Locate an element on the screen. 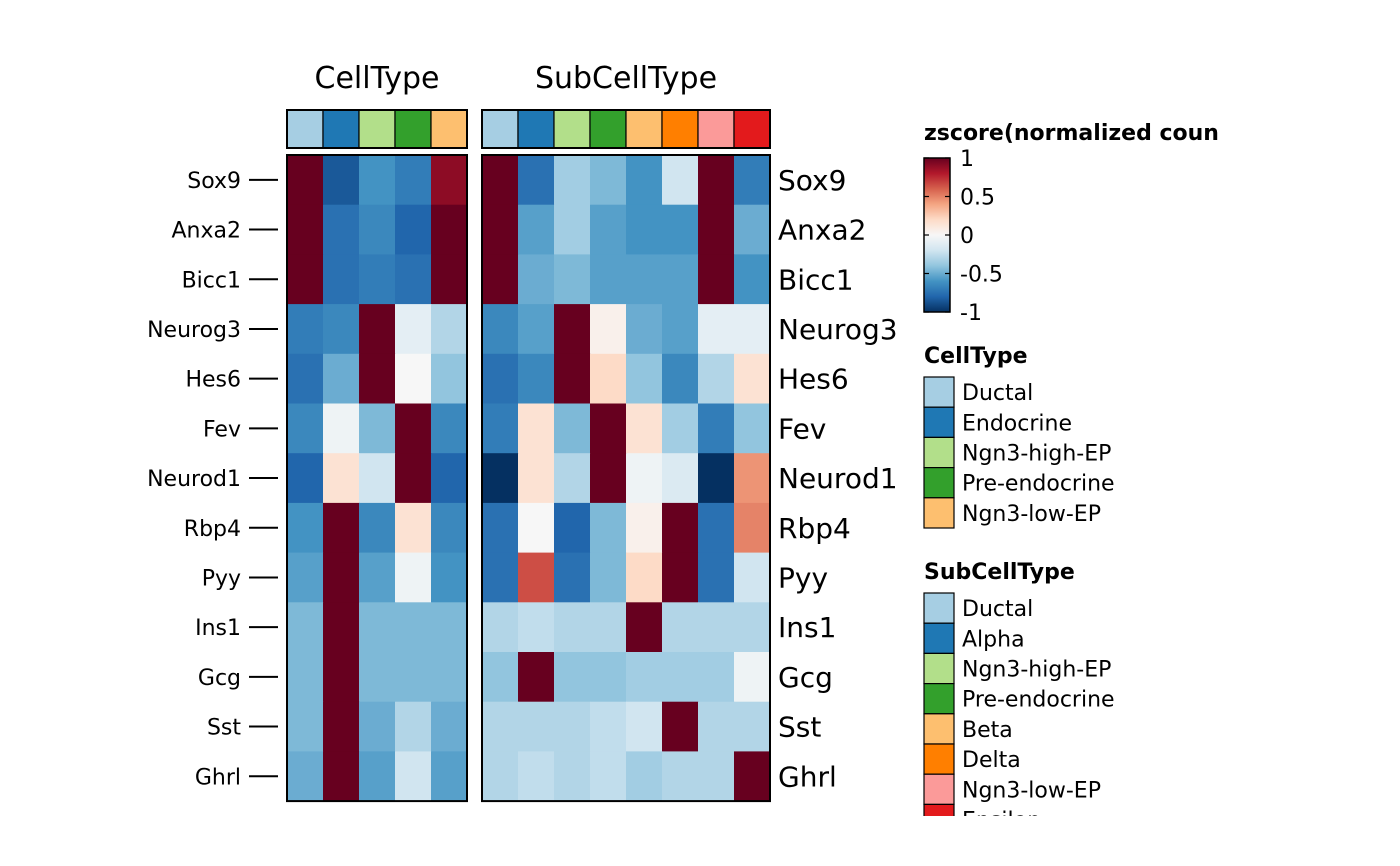 The width and height of the screenshot is (1400, 866). annotation-cell-delta is located at coordinates (680, 129).